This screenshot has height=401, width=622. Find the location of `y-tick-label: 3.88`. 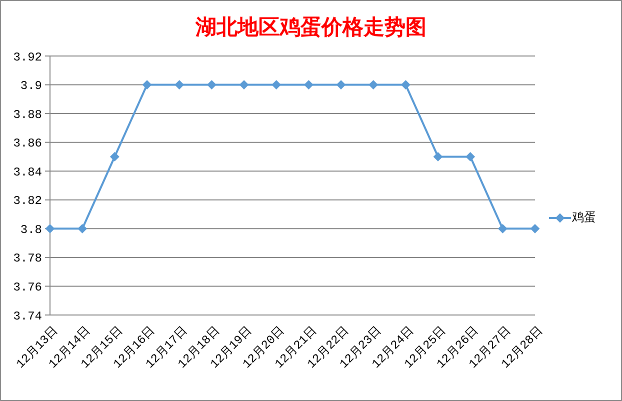

y-tick-label: 3.88 is located at coordinates (27, 115).